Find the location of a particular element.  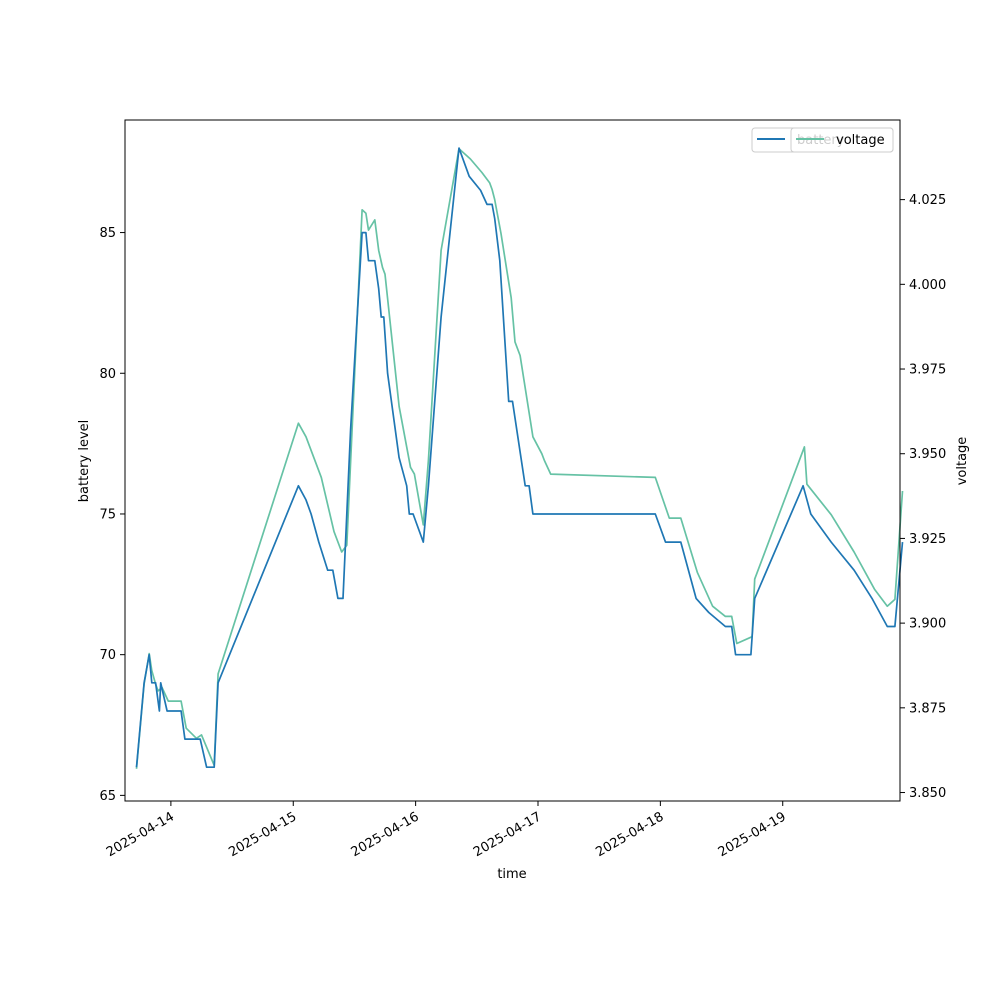

x-tick-label: 2025-04-18 is located at coordinates (629, 834).